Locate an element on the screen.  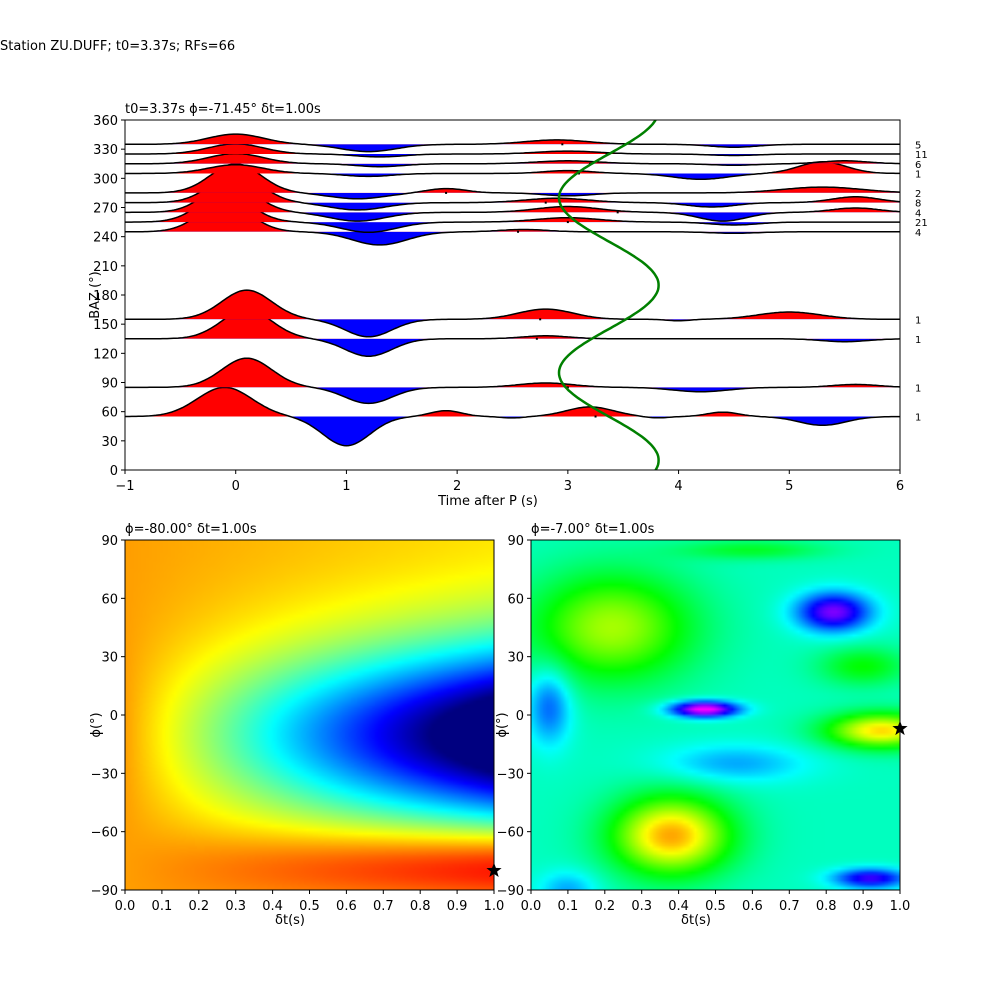
y-tick-label: −60 is located at coordinates (104, 833).